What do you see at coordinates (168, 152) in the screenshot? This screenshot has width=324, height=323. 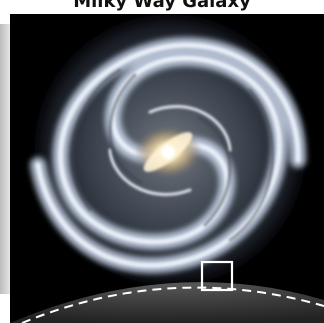 I see `galactic-core` at bounding box center [168, 152].